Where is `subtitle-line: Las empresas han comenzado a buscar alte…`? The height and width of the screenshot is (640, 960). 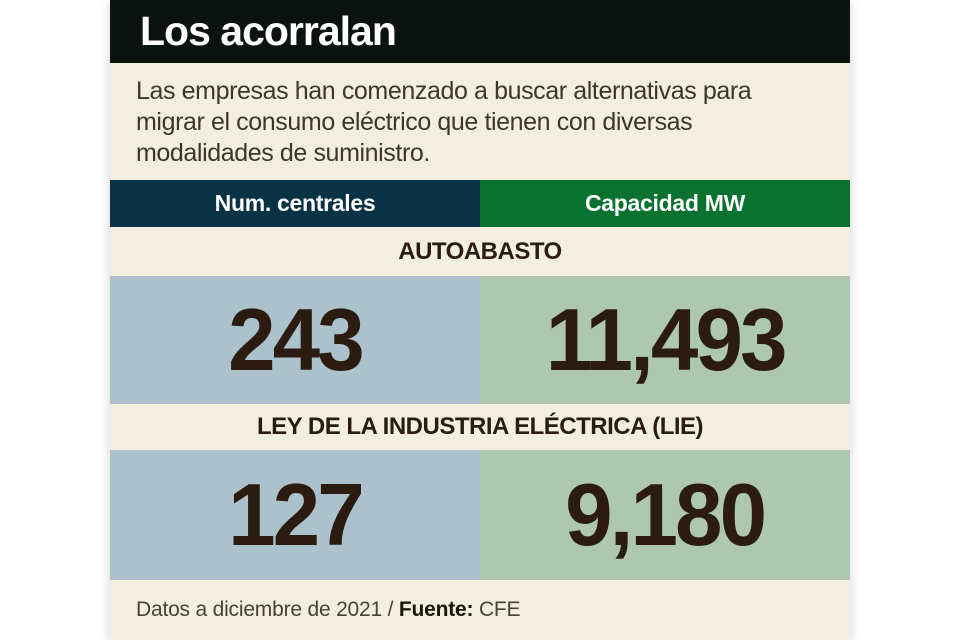
subtitle-line: Las empresas han comenzado a buscar alte… is located at coordinates (444, 91).